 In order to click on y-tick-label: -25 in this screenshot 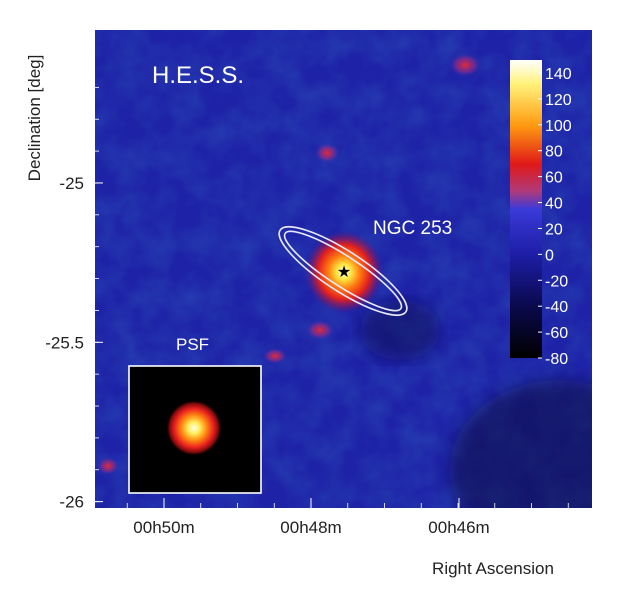, I will do `click(71, 183)`.